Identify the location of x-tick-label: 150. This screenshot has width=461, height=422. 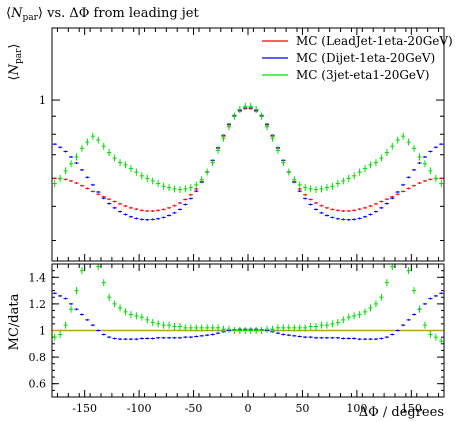
(411, 408).